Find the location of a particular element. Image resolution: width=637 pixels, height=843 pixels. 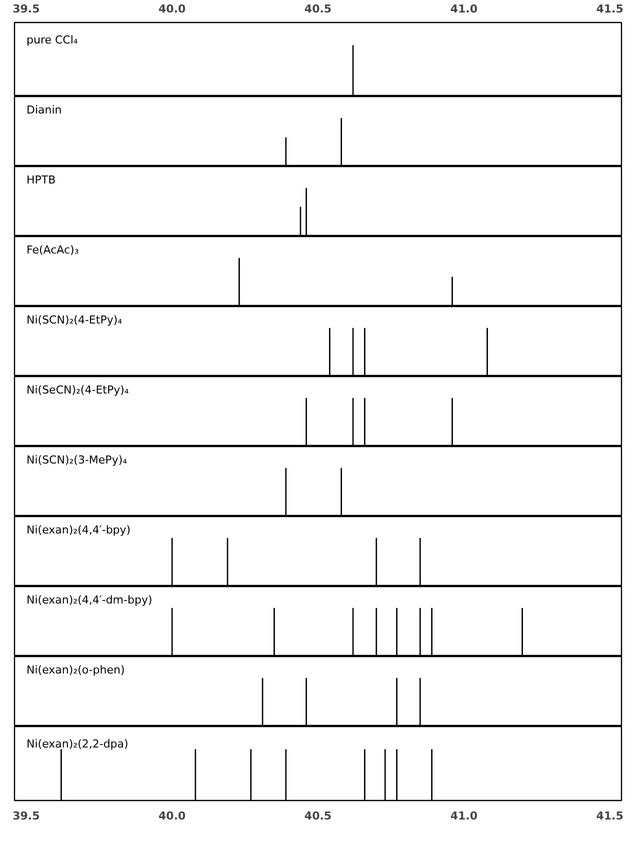

chart-title: Ni(SCN)₂(3-MePy)₄ is located at coordinates (77, 460).